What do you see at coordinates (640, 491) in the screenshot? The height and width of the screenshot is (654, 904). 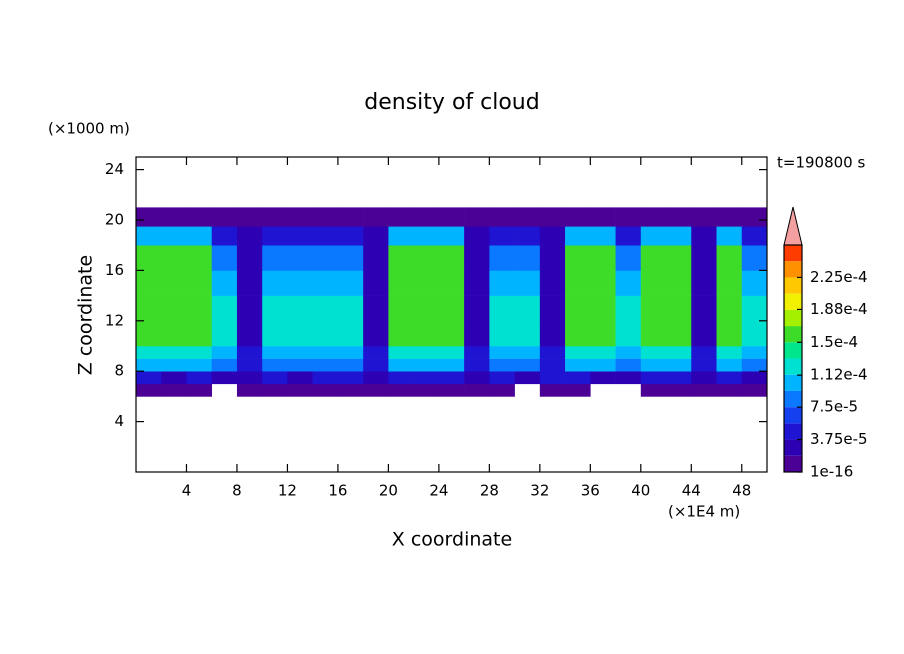 I see `x-tick-label: 40` at bounding box center [640, 491].